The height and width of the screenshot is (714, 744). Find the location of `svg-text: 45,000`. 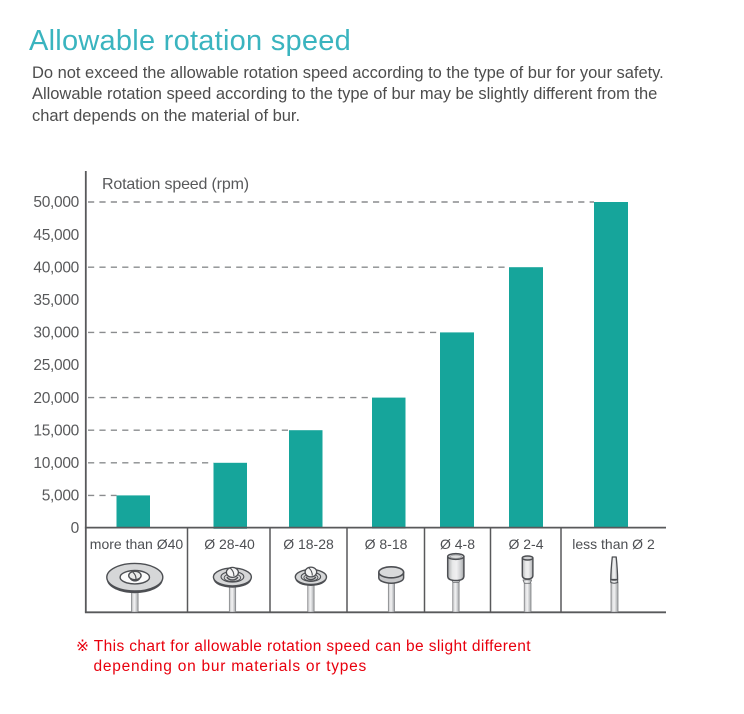

svg-text: 45,000 is located at coordinates (56, 235).